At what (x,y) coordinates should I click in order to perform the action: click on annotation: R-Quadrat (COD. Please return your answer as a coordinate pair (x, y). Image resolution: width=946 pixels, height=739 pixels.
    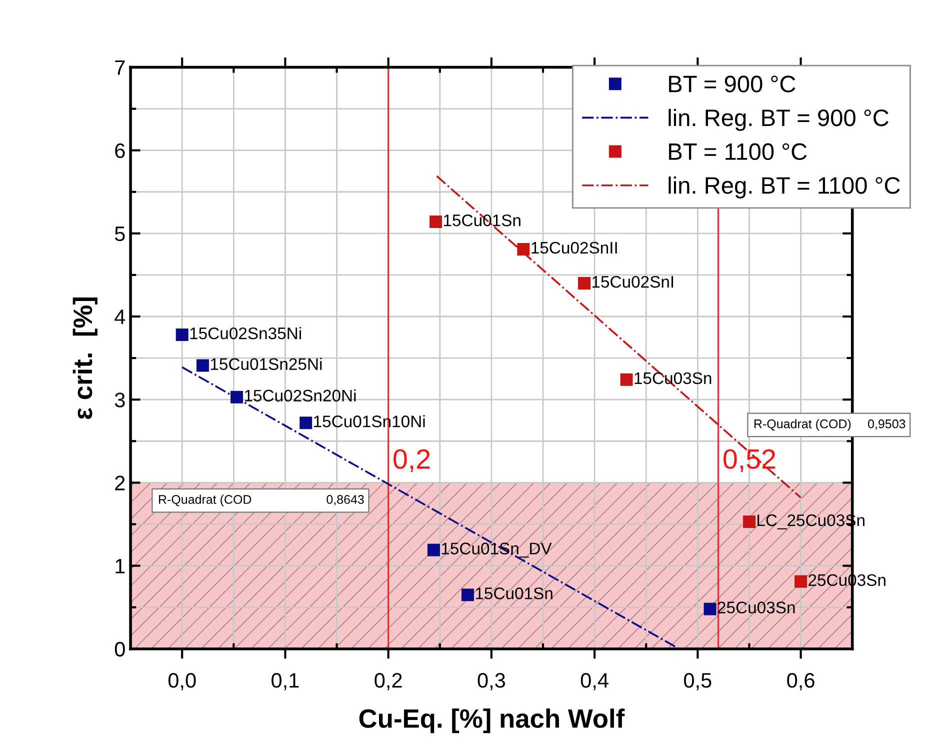
    Looking at the image, I should click on (205, 500).